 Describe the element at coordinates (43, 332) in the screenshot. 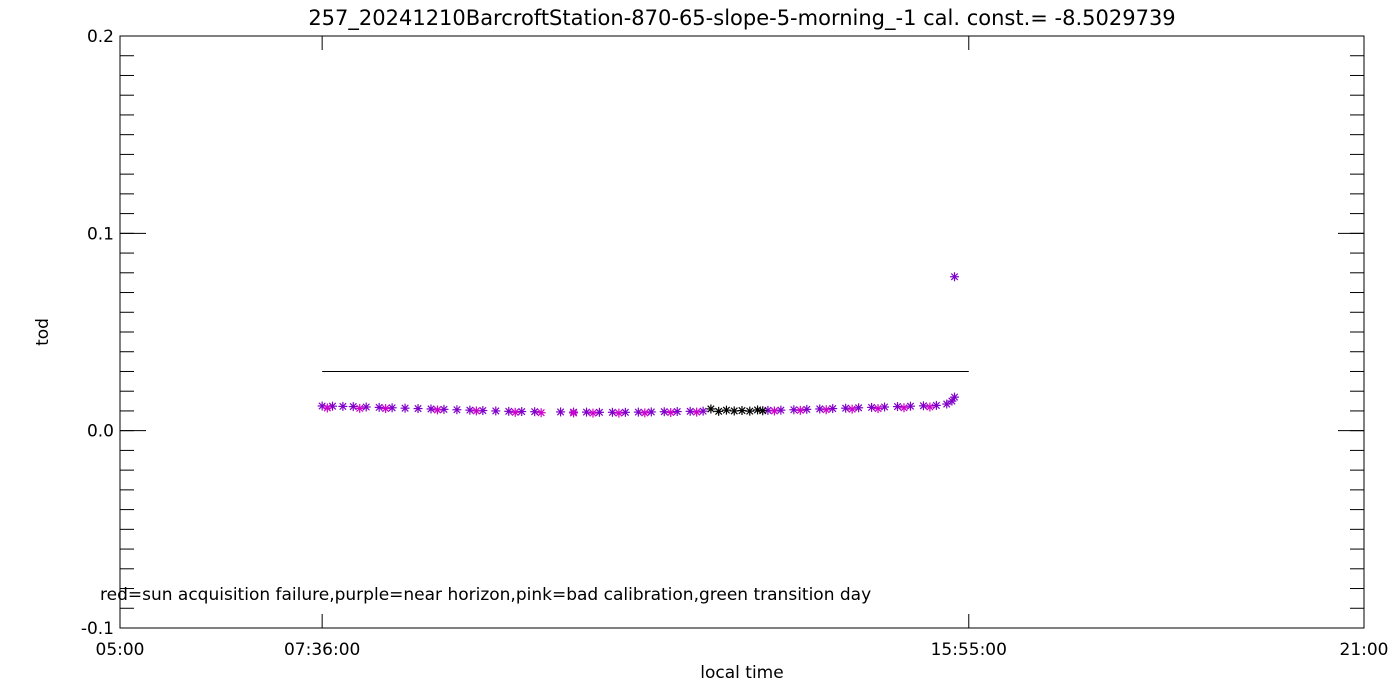

I see `y-axis-label: tod` at that location.